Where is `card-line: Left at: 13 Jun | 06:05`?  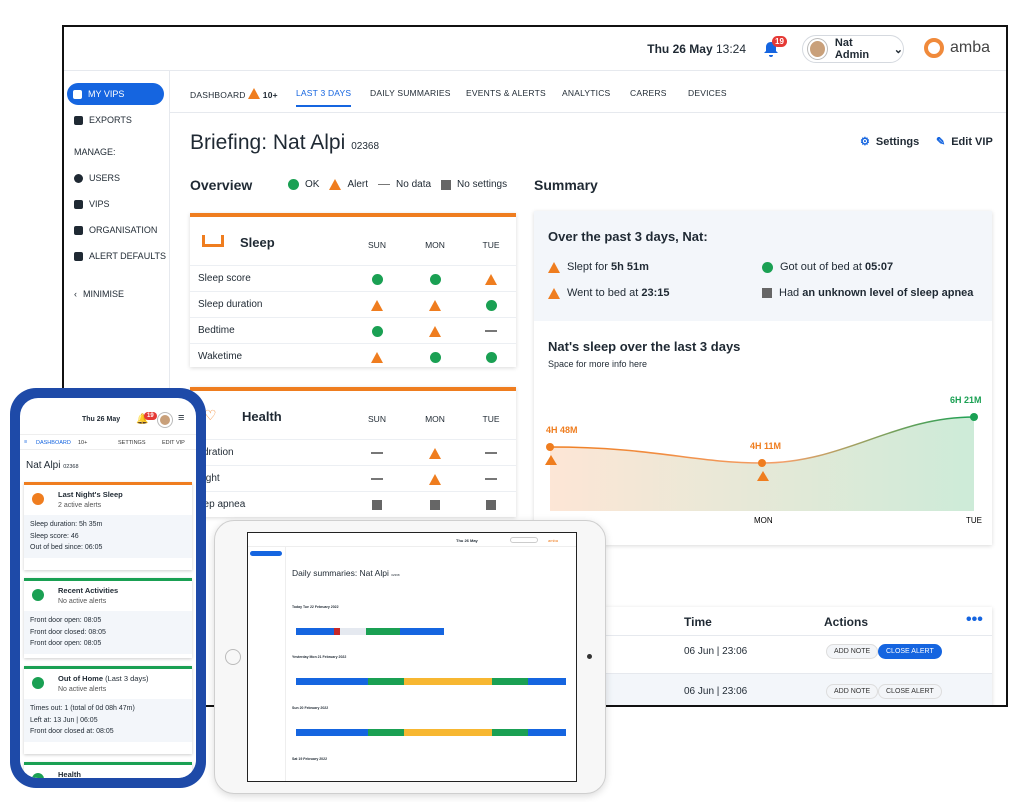 card-line: Left at: 13 Jun | 06:05 is located at coordinates (64, 720).